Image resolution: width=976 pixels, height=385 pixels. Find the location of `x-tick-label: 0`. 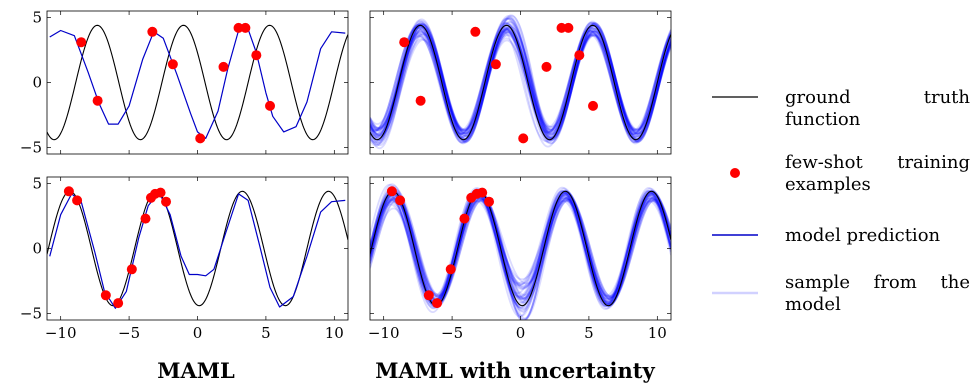

x-tick-label: 0 is located at coordinates (198, 333).